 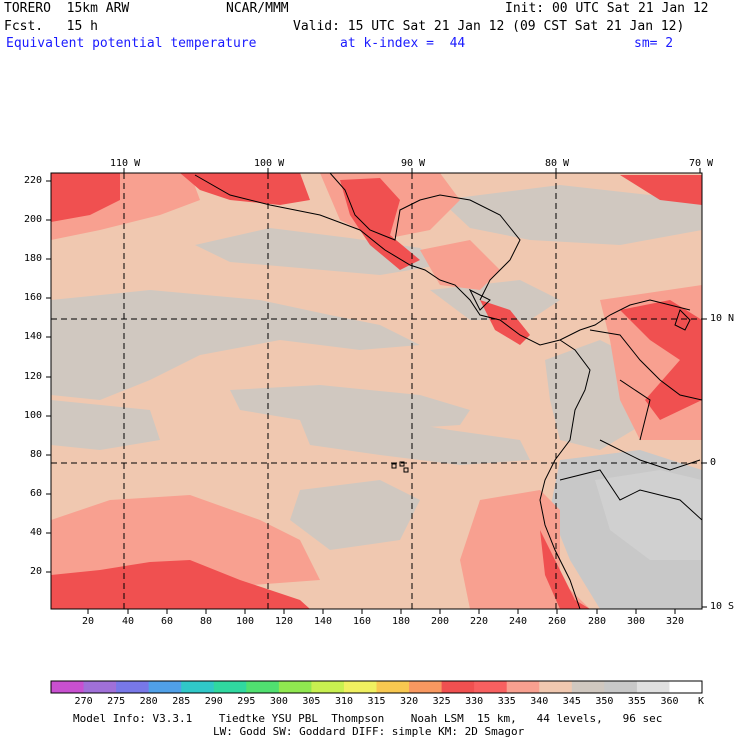 What do you see at coordinates (33, 219) in the screenshot?
I see `y-tick-200: 200` at bounding box center [33, 219].